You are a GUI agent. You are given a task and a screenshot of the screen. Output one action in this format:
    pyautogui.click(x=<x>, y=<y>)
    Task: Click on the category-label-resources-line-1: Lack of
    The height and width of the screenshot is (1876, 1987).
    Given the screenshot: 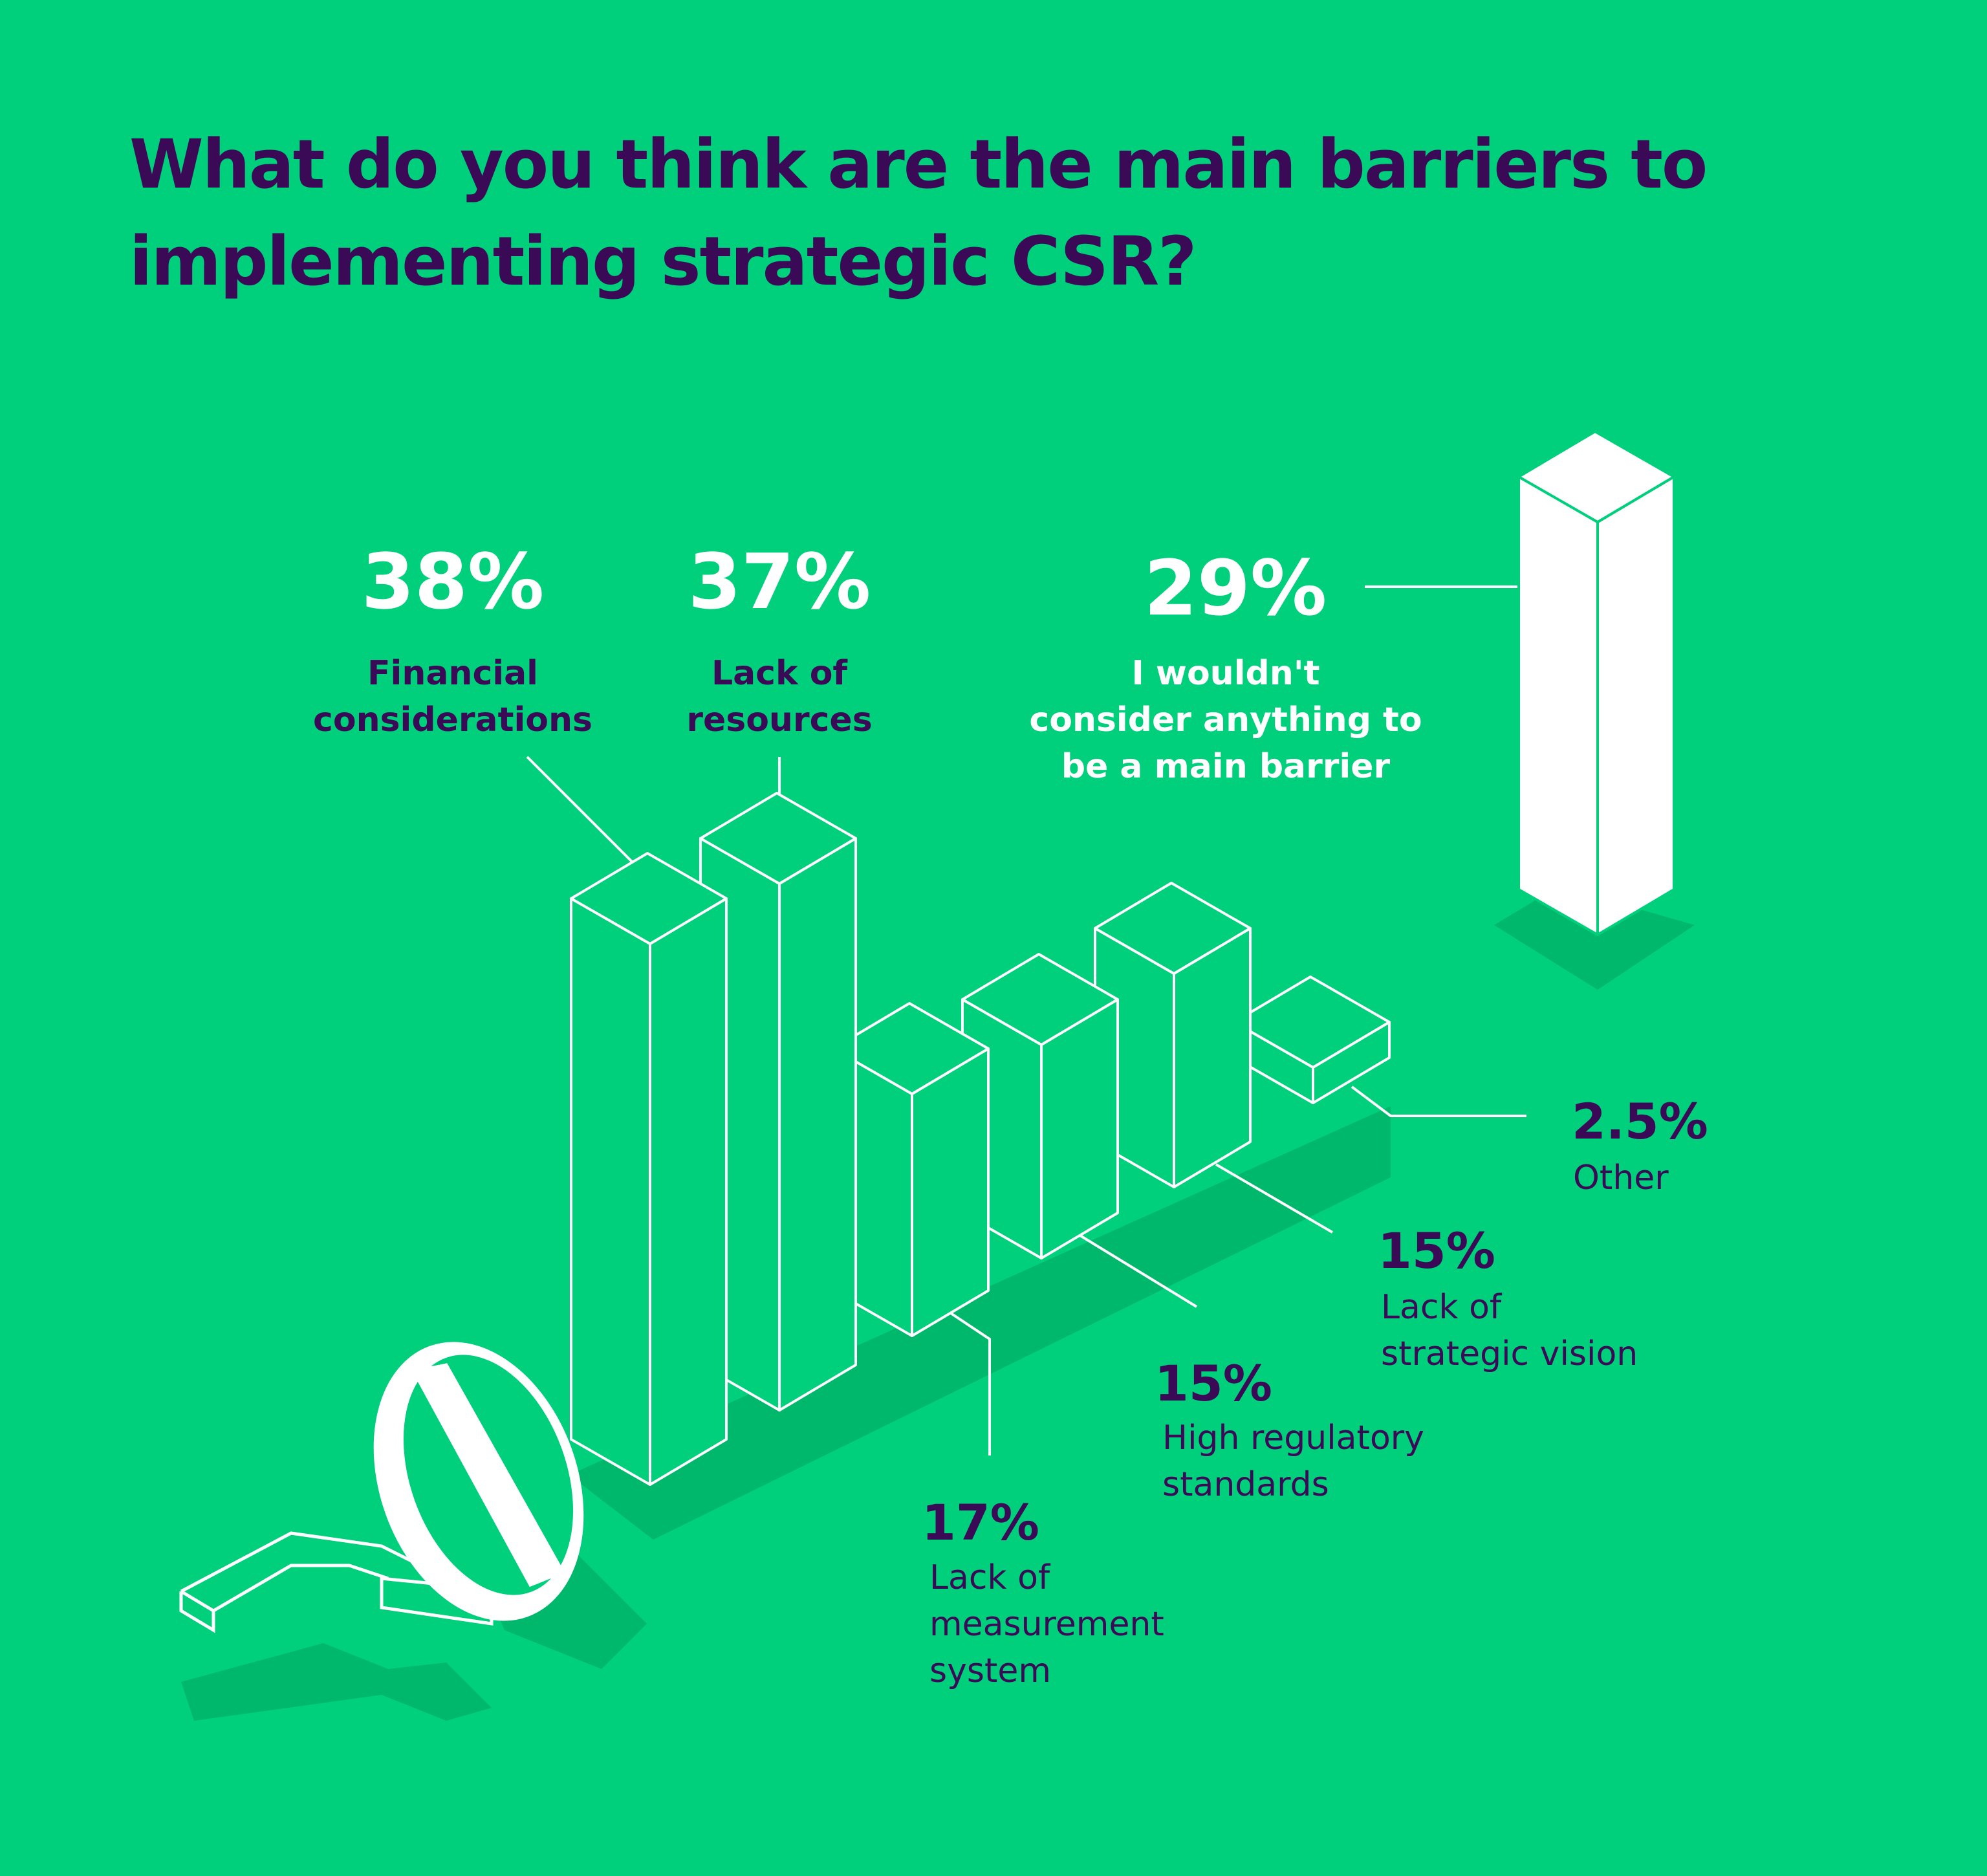 What is the action you would take?
    pyautogui.click(x=780, y=674)
    